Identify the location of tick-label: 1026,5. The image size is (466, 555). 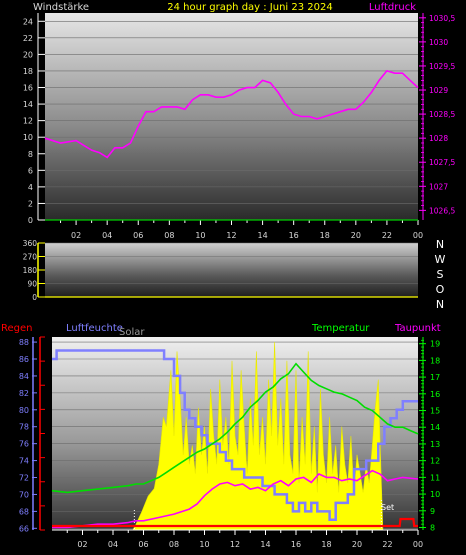
(442, 210).